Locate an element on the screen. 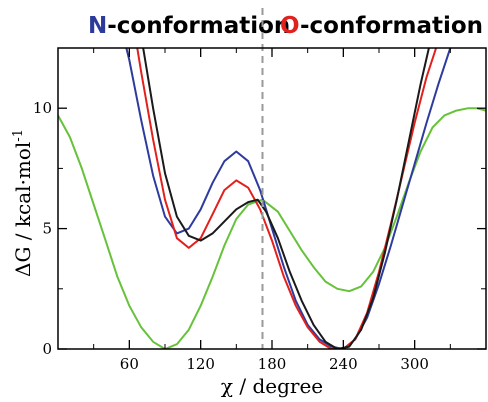 The height and width of the screenshot is (402, 488). o-letter: O is located at coordinates (290, 26).